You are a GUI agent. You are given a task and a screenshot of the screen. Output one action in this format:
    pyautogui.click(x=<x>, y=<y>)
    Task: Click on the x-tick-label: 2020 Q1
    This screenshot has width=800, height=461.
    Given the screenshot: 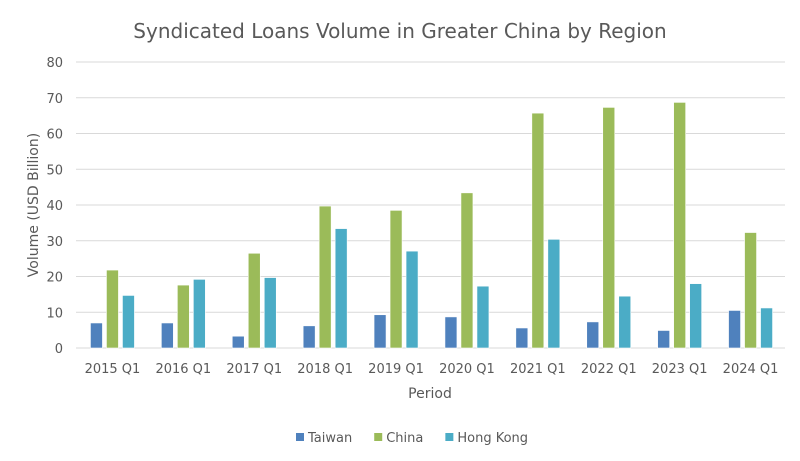 What is the action you would take?
    pyautogui.click(x=467, y=369)
    